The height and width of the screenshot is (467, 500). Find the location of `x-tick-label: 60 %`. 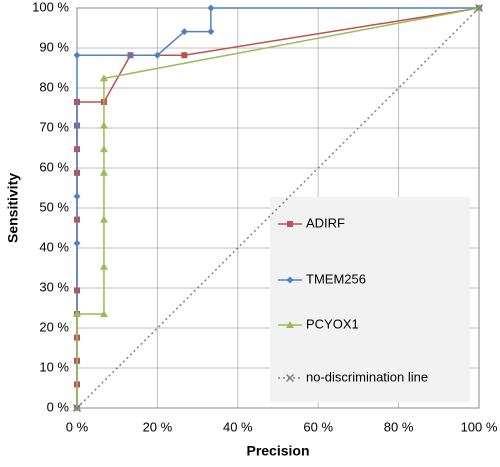

x-tick-label: 60 % is located at coordinates (318, 426).